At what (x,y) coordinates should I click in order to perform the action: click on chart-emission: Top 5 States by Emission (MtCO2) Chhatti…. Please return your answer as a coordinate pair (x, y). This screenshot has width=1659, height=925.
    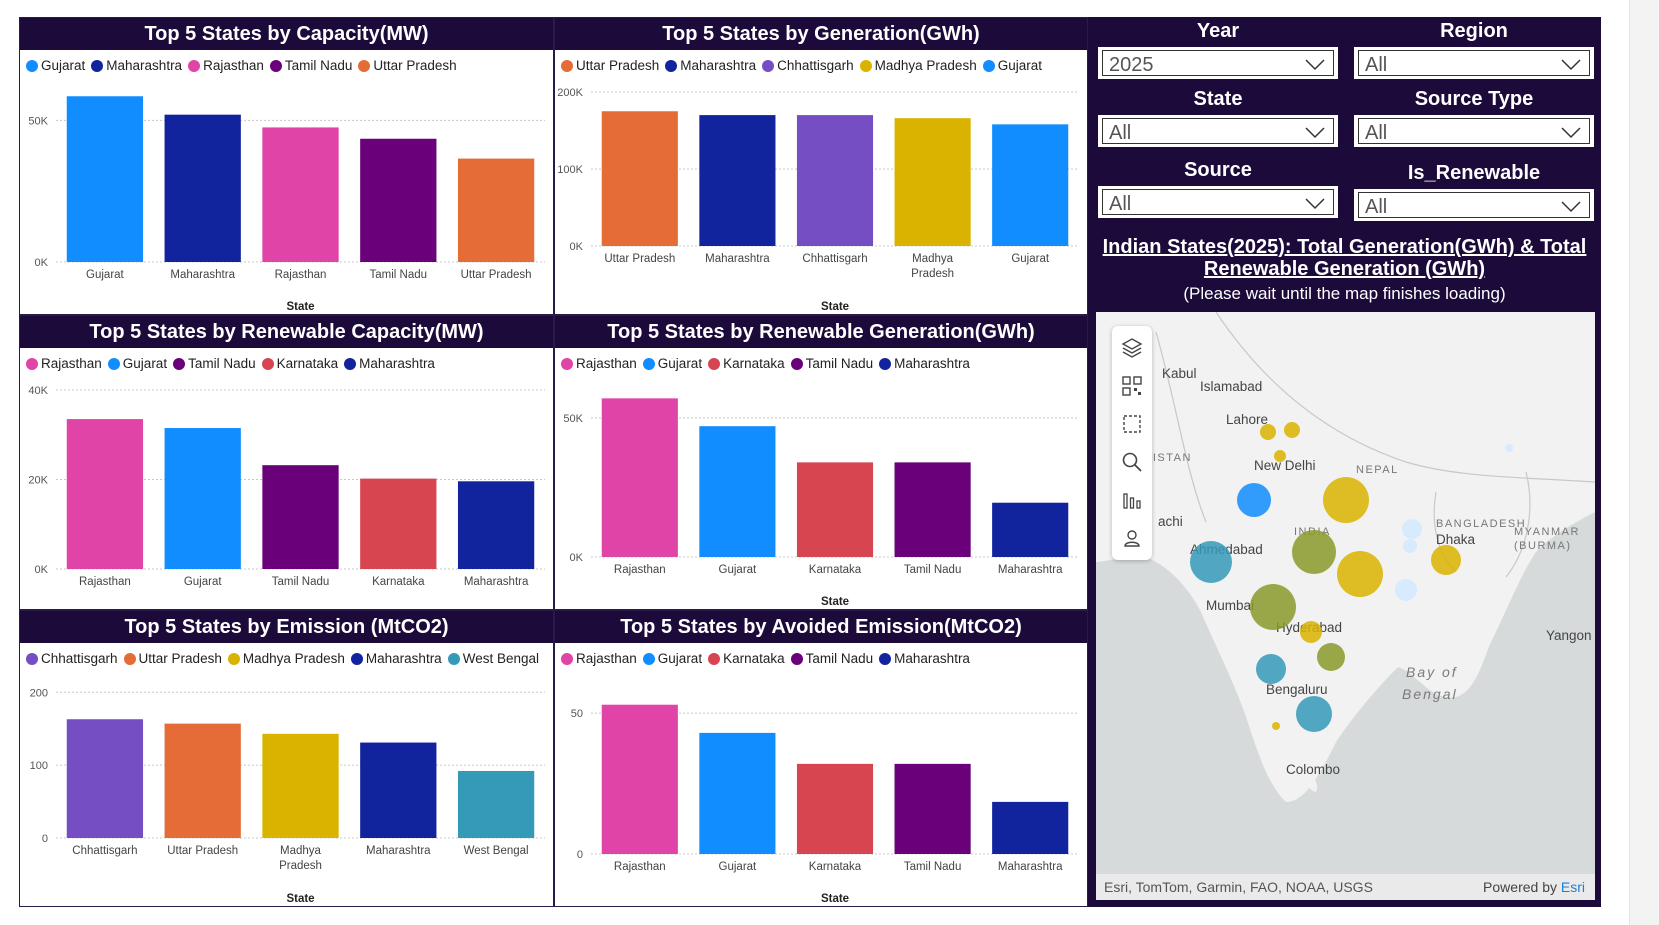
    Looking at the image, I should click on (286, 758).